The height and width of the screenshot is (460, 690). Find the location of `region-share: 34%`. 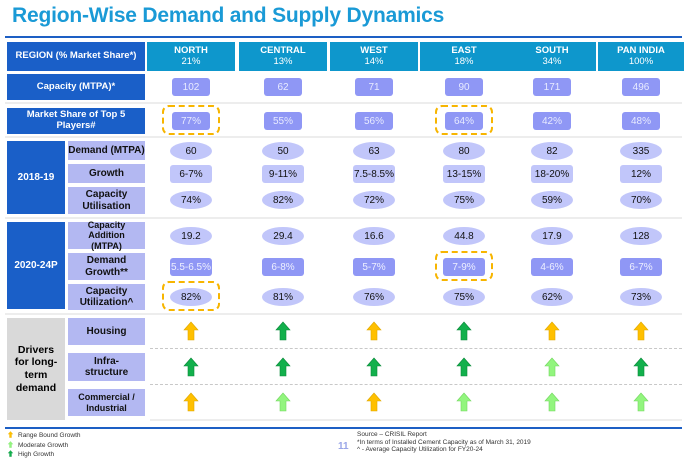

region-share: 34% is located at coordinates (552, 62).